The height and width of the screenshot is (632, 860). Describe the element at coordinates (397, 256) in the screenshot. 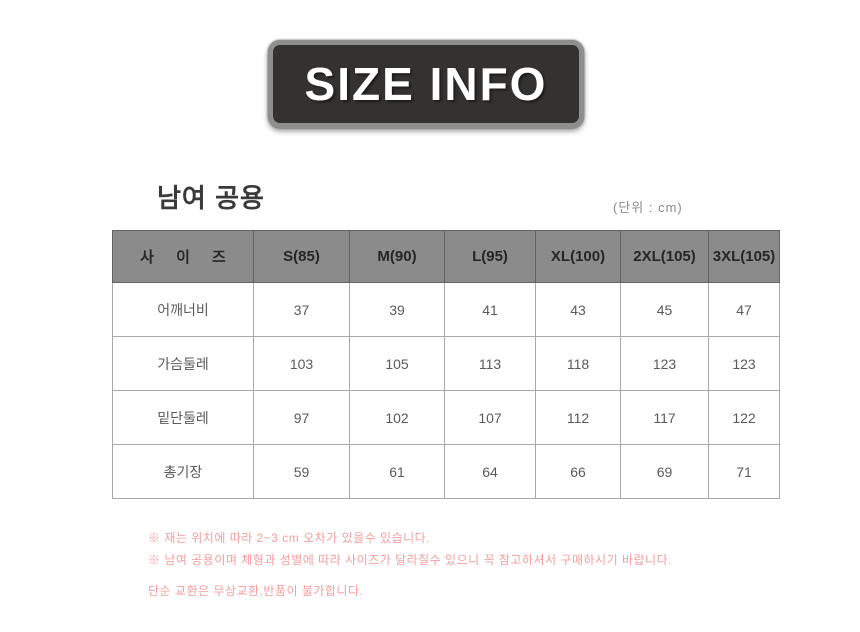

I see `column-header: M(90)` at that location.